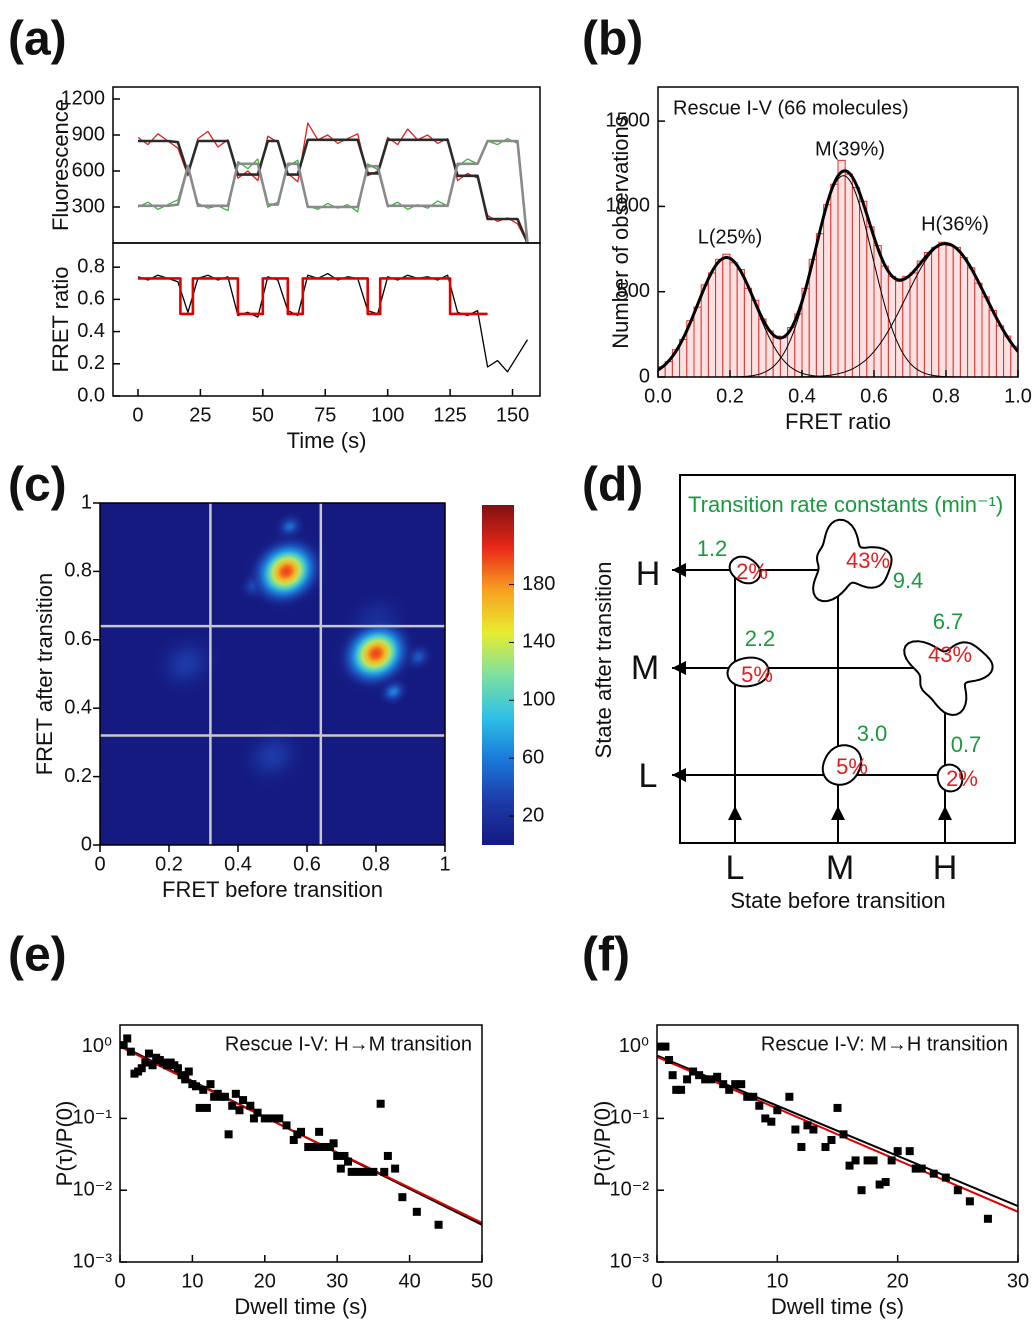 This screenshot has width=1034, height=1321. I want to click on x-tick-label: 0.0, so click(658, 396).